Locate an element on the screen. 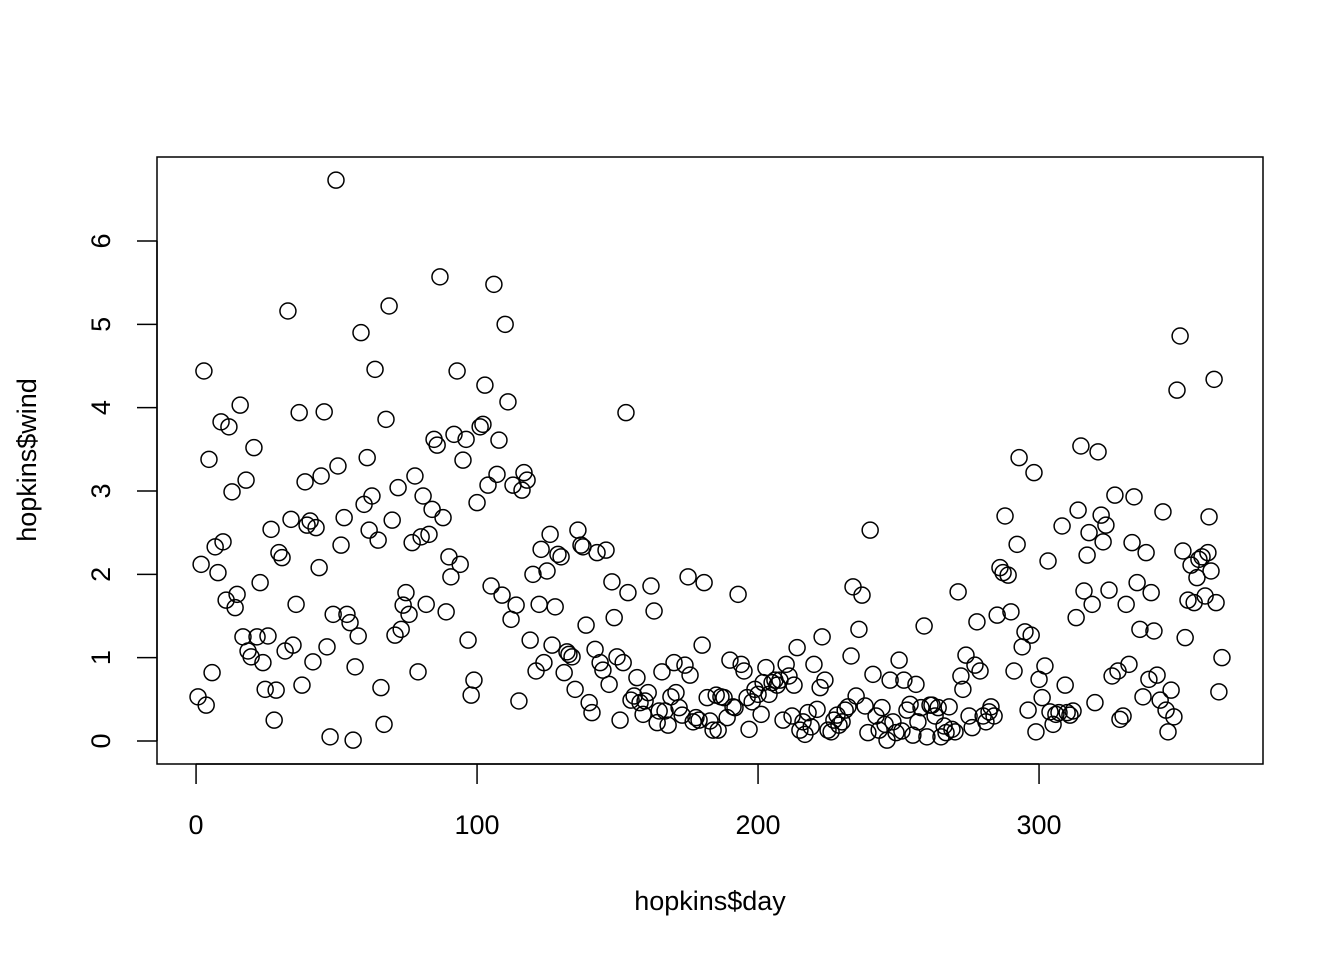 The height and width of the screenshot is (960, 1344). y-axis-label: hopkins$wind is located at coordinates (27, 460).